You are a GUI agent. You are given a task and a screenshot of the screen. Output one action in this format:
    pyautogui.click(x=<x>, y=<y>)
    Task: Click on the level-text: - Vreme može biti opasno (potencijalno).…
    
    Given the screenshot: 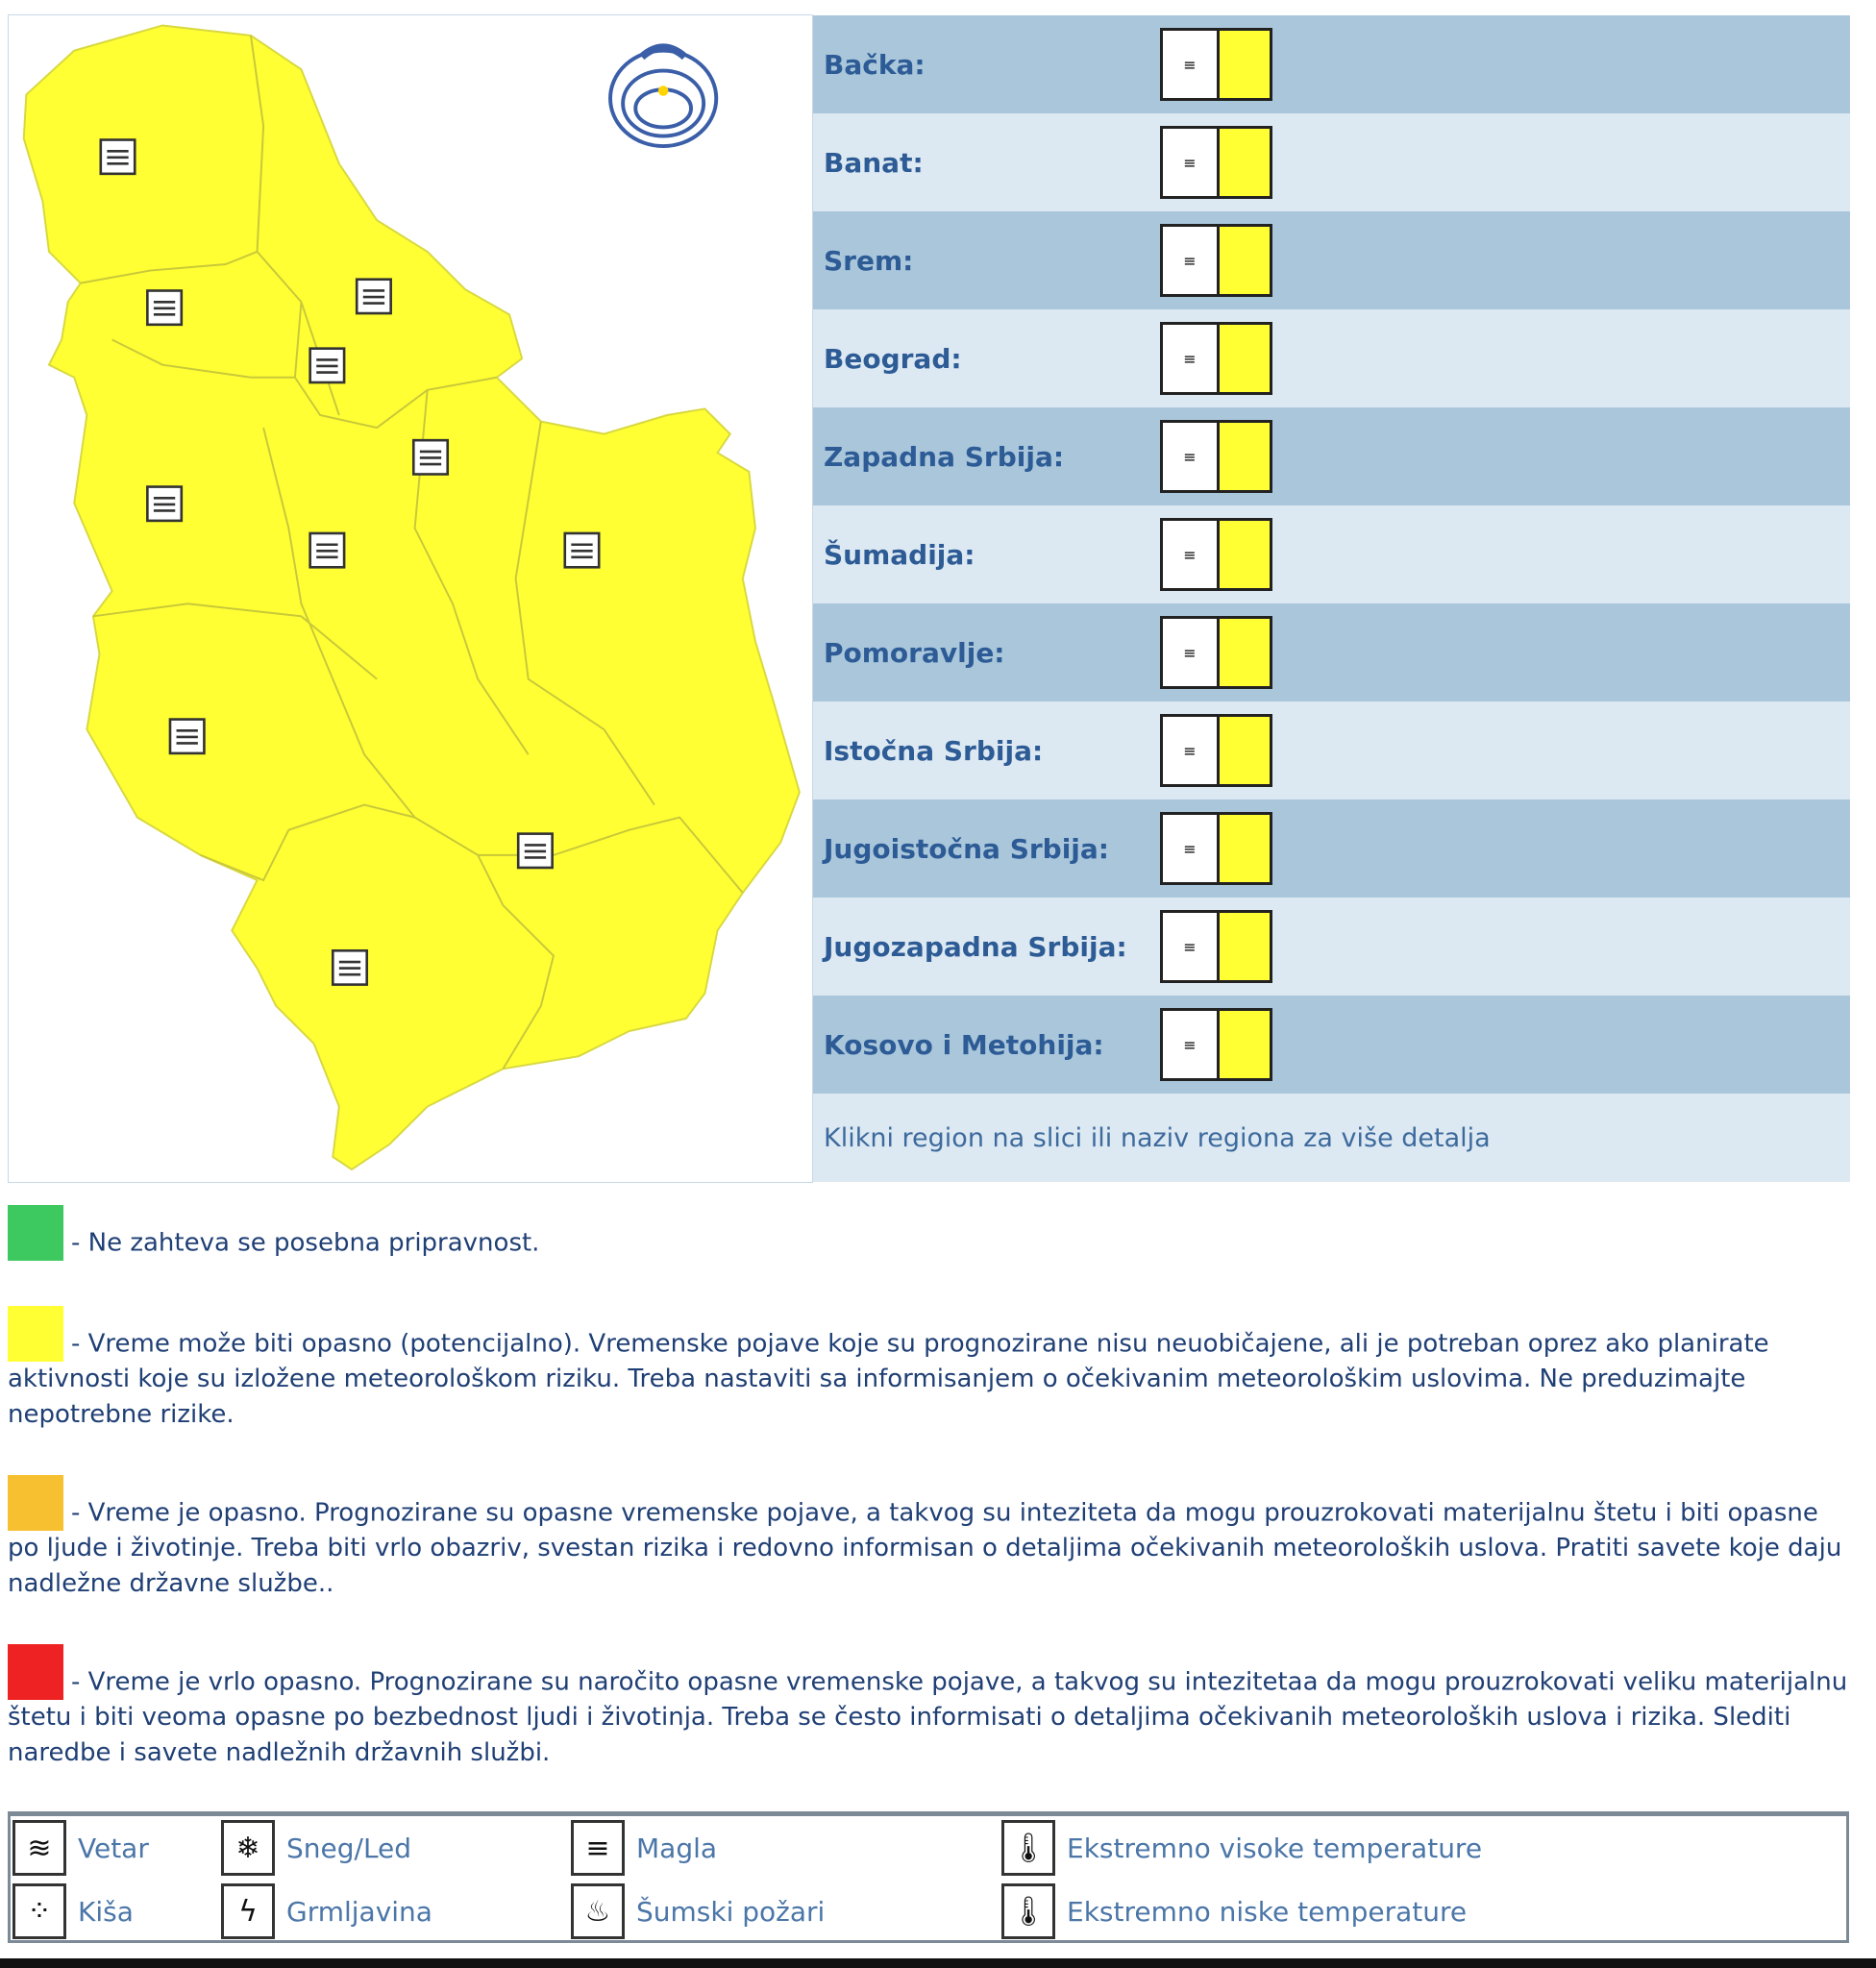 What is the action you would take?
    pyautogui.click(x=889, y=1379)
    